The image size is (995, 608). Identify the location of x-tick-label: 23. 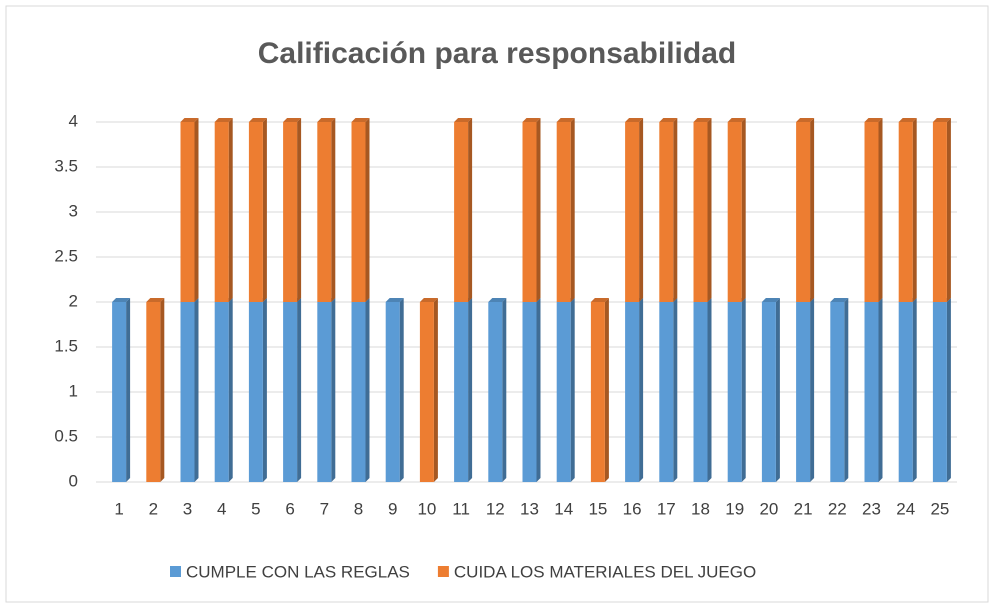
(871, 508).